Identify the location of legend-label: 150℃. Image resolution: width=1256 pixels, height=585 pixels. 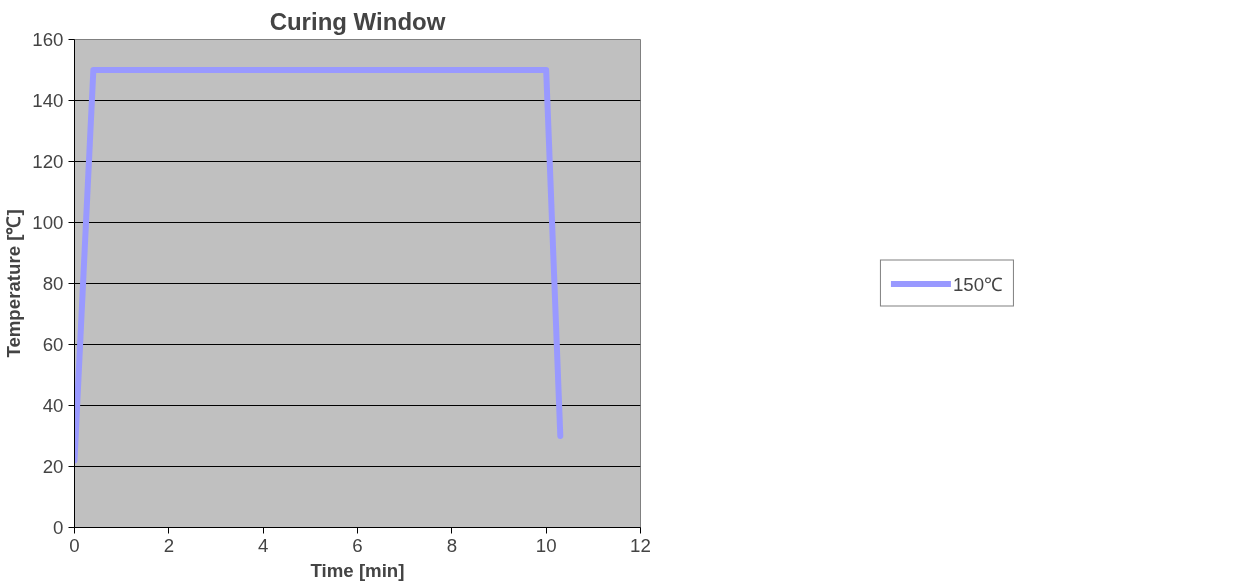
(978, 284).